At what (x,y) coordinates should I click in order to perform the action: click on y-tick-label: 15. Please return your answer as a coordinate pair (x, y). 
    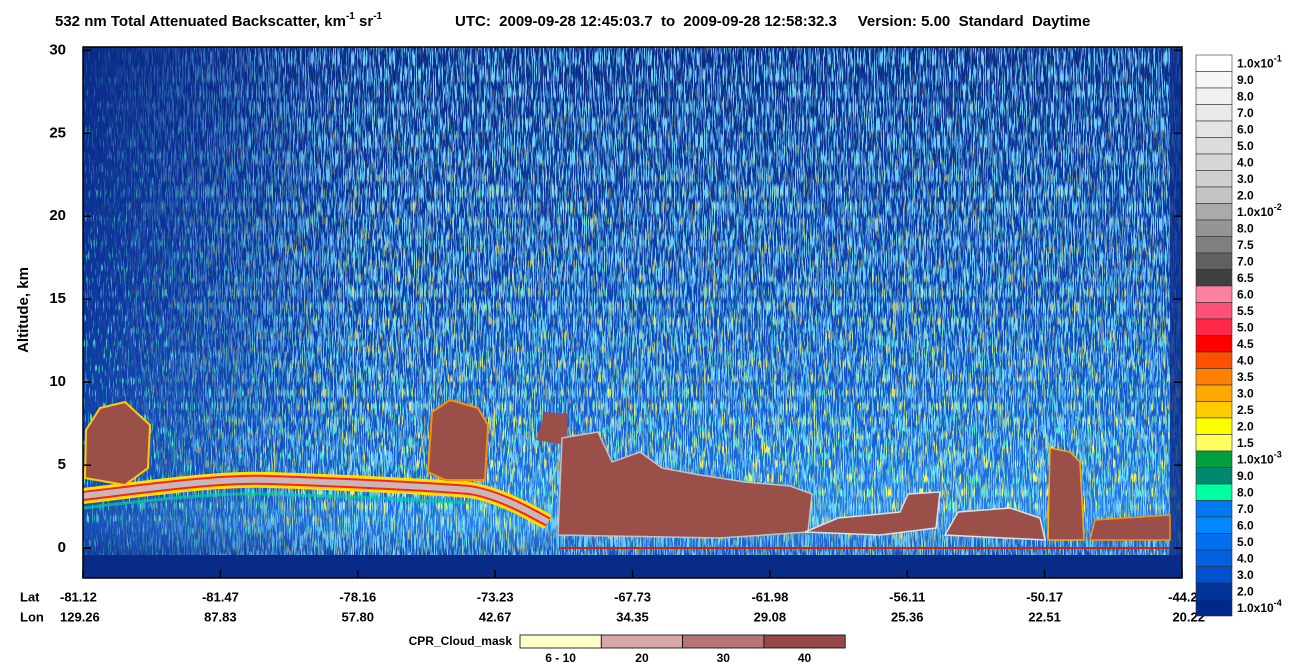
    Looking at the image, I should click on (57, 298).